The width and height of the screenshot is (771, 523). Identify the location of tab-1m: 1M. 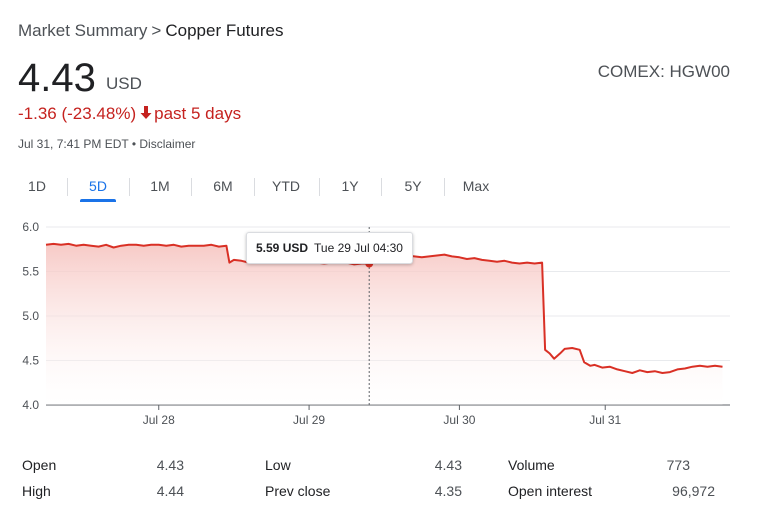
(160, 186).